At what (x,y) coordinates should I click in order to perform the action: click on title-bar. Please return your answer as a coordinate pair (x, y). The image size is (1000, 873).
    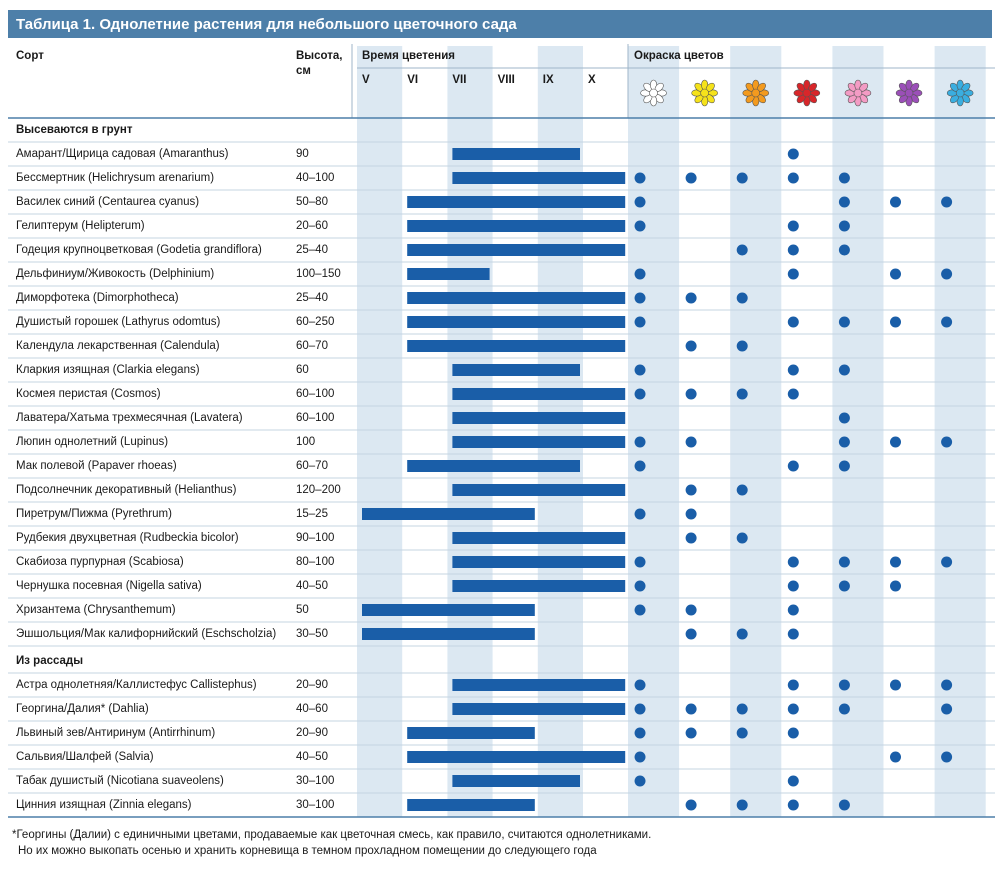
    Looking at the image, I should click on (500, 24).